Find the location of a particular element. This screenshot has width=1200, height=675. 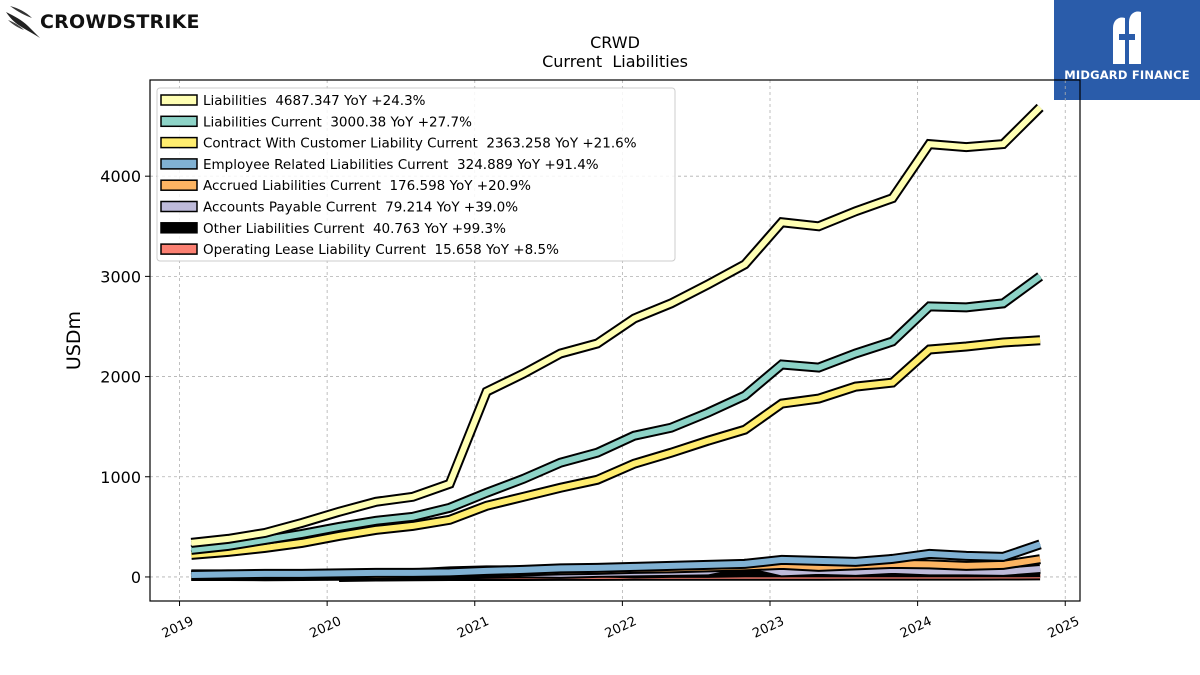

y-axis-label: USDm is located at coordinates (74, 340).